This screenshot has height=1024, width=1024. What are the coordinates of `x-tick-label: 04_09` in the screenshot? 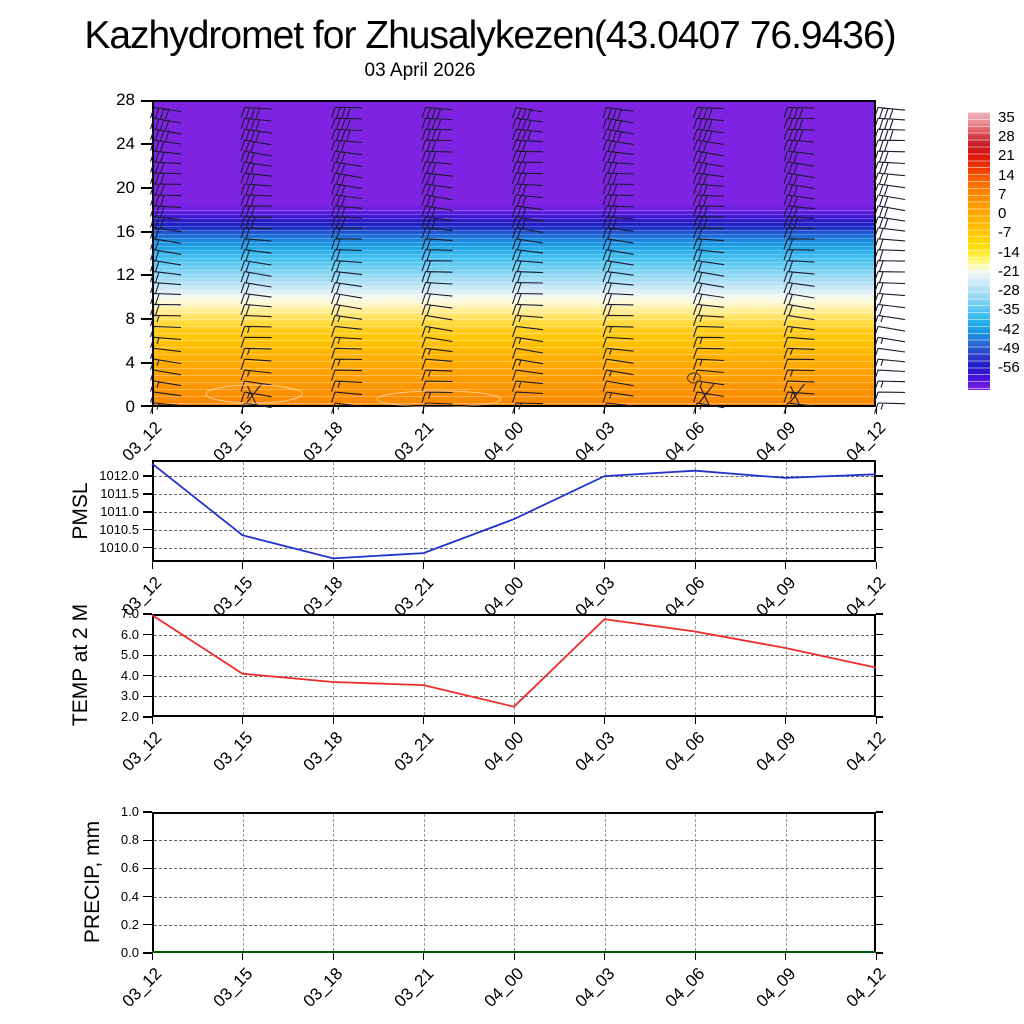 It's located at (775, 751).